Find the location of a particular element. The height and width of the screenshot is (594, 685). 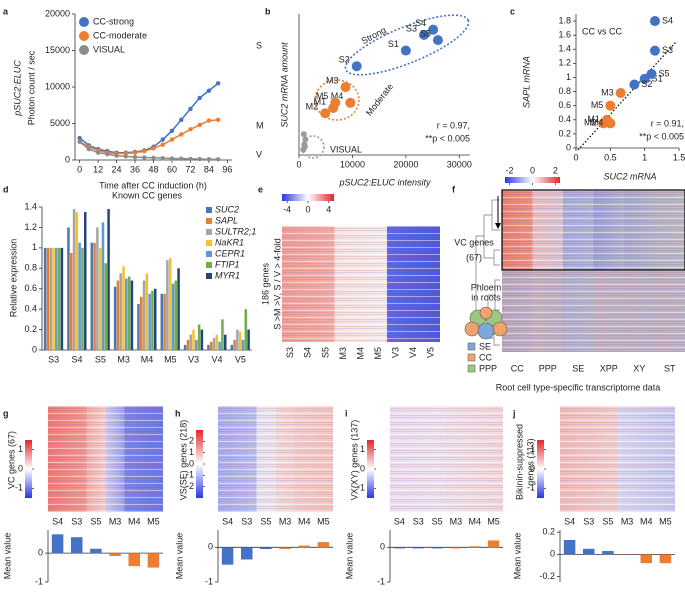

column-label: S3 is located at coordinates (588, 521).